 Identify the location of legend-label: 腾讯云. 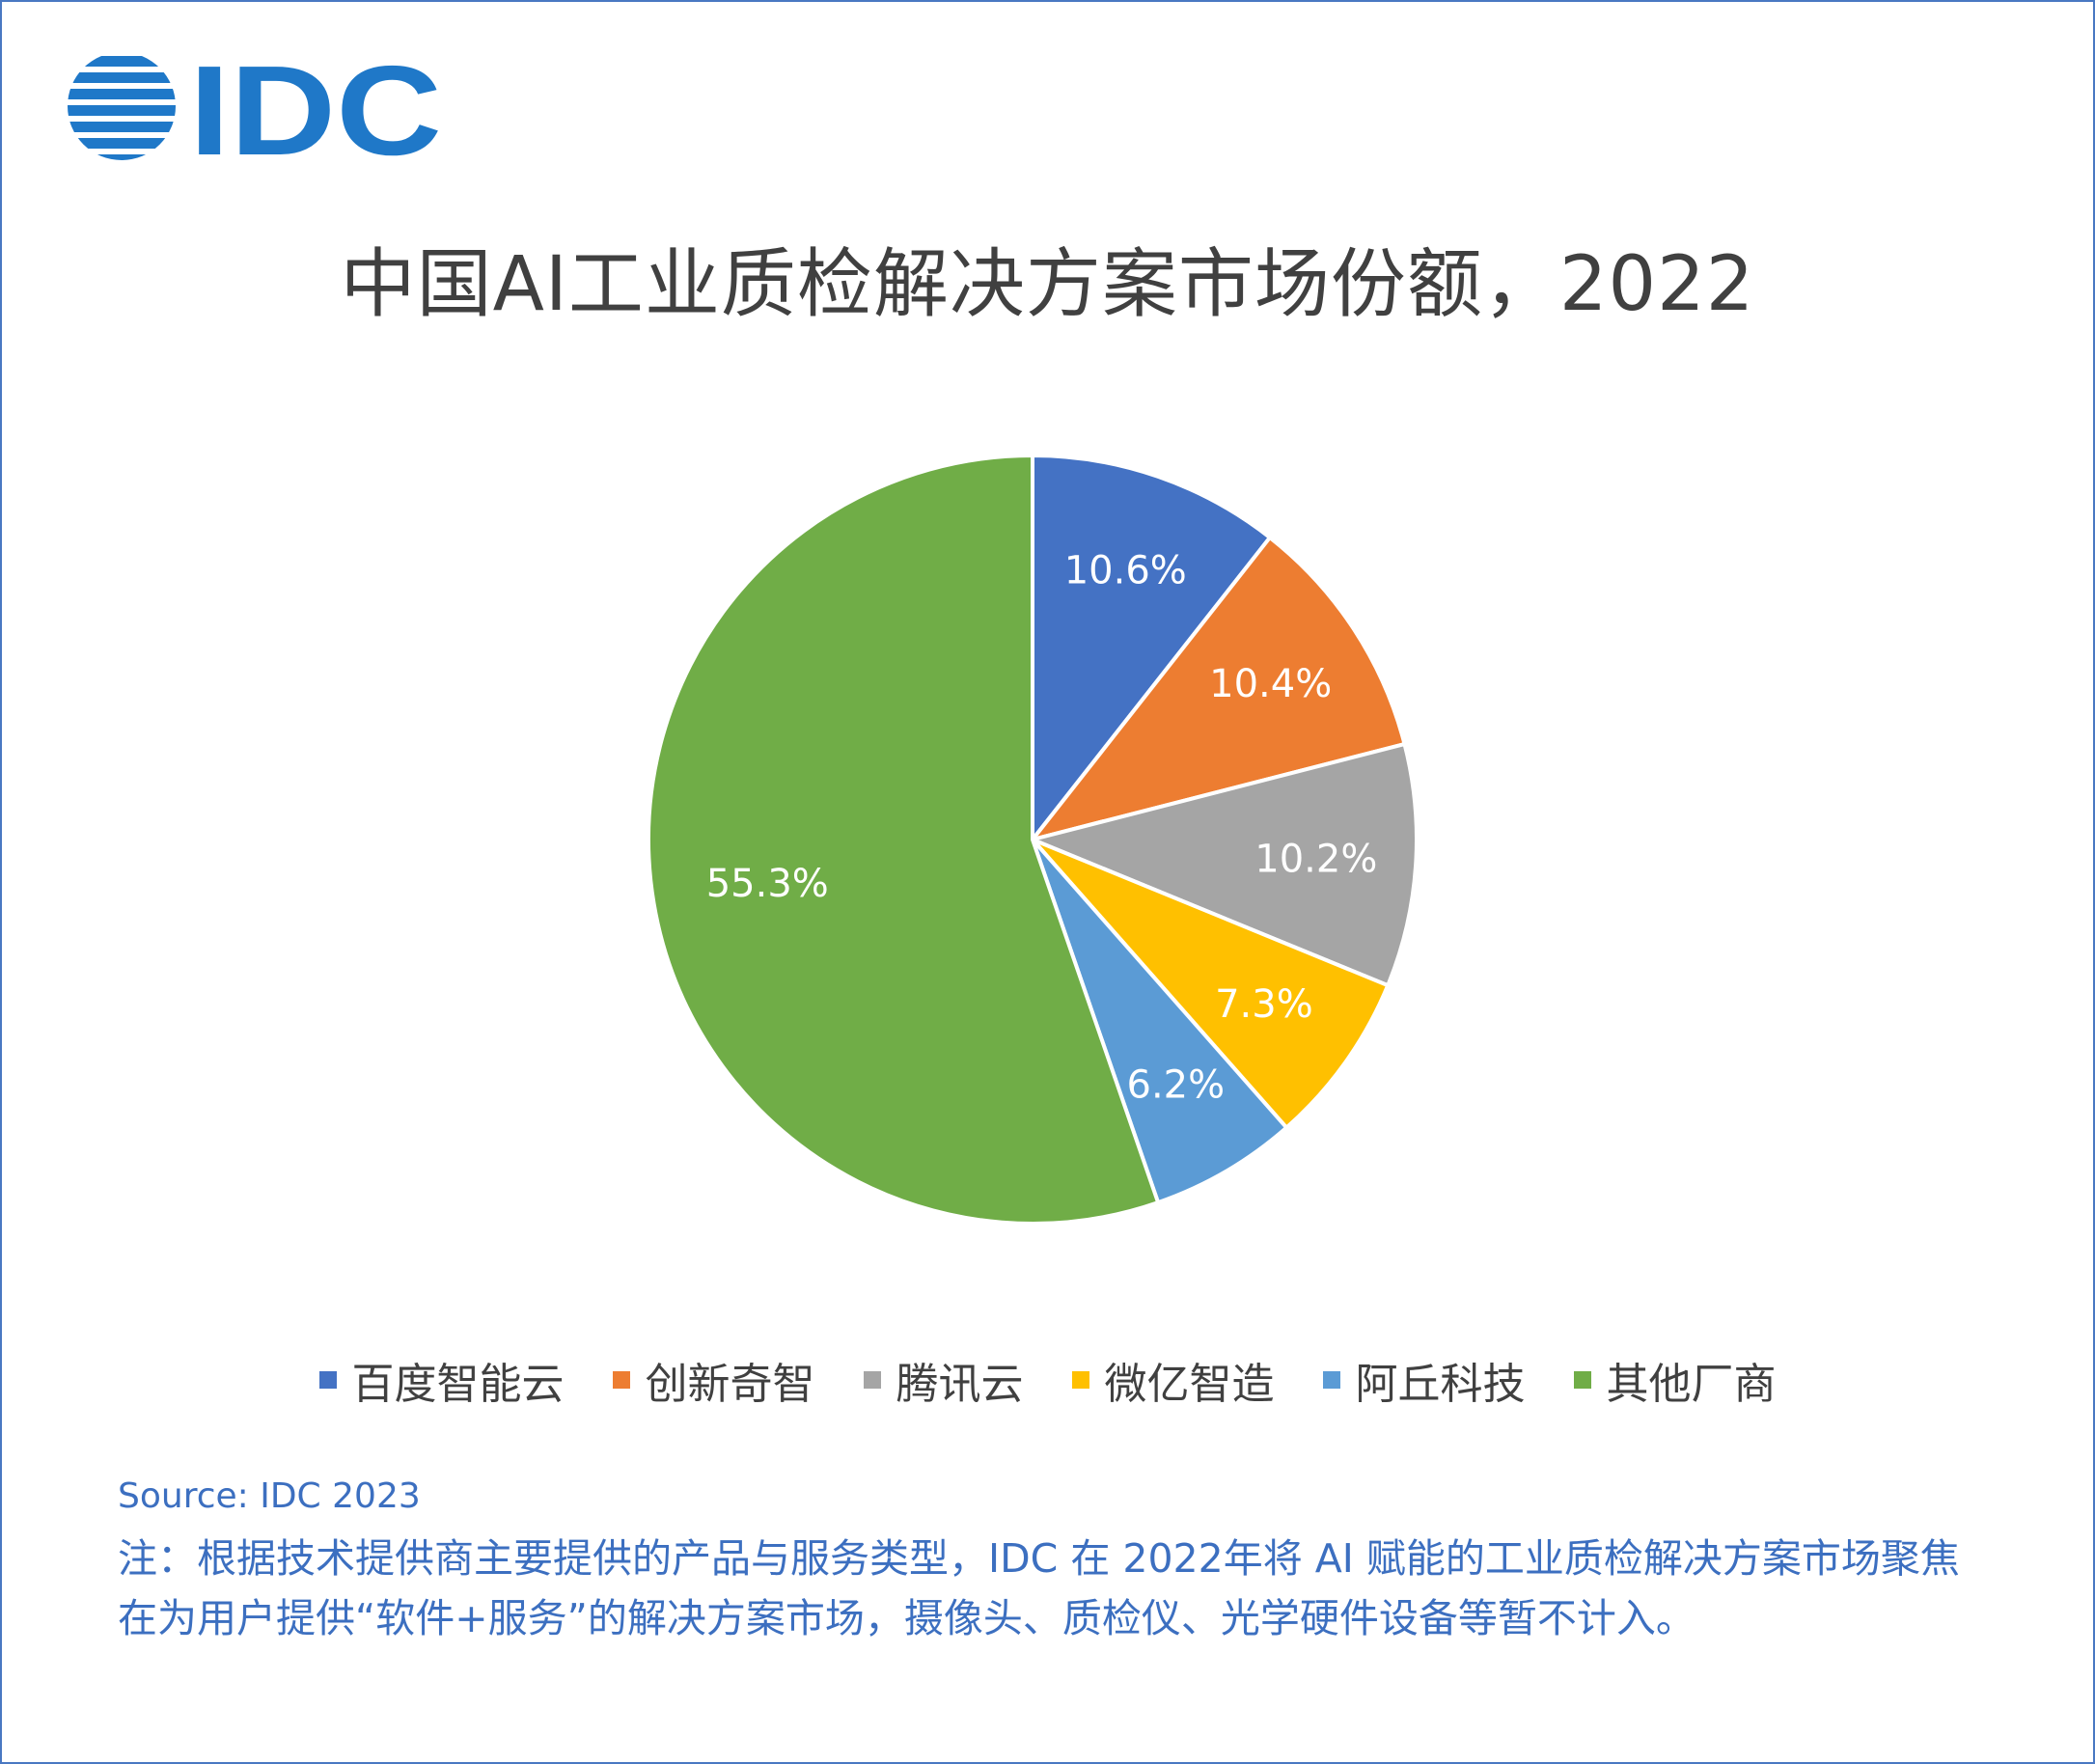
(960, 1384).